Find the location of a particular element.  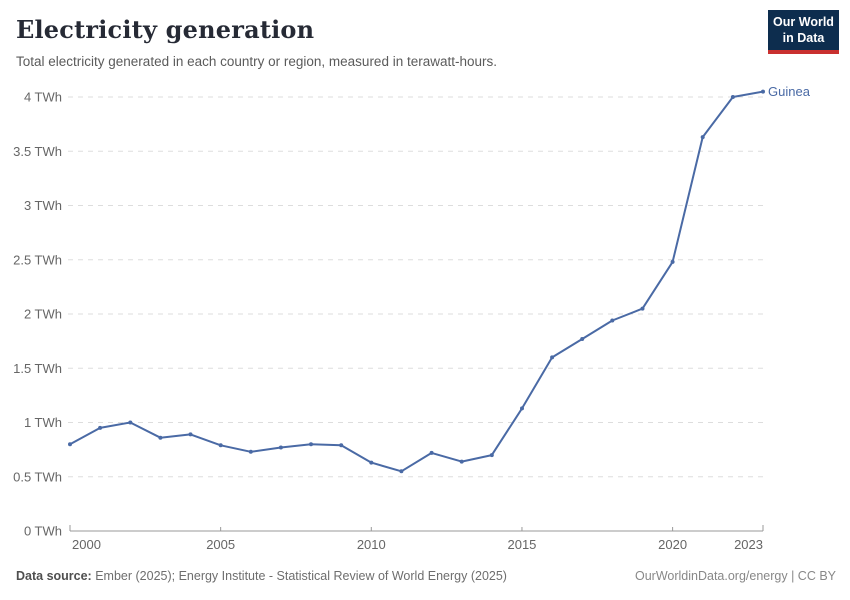

owid-logo: Our World in Data is located at coordinates (803, 32).